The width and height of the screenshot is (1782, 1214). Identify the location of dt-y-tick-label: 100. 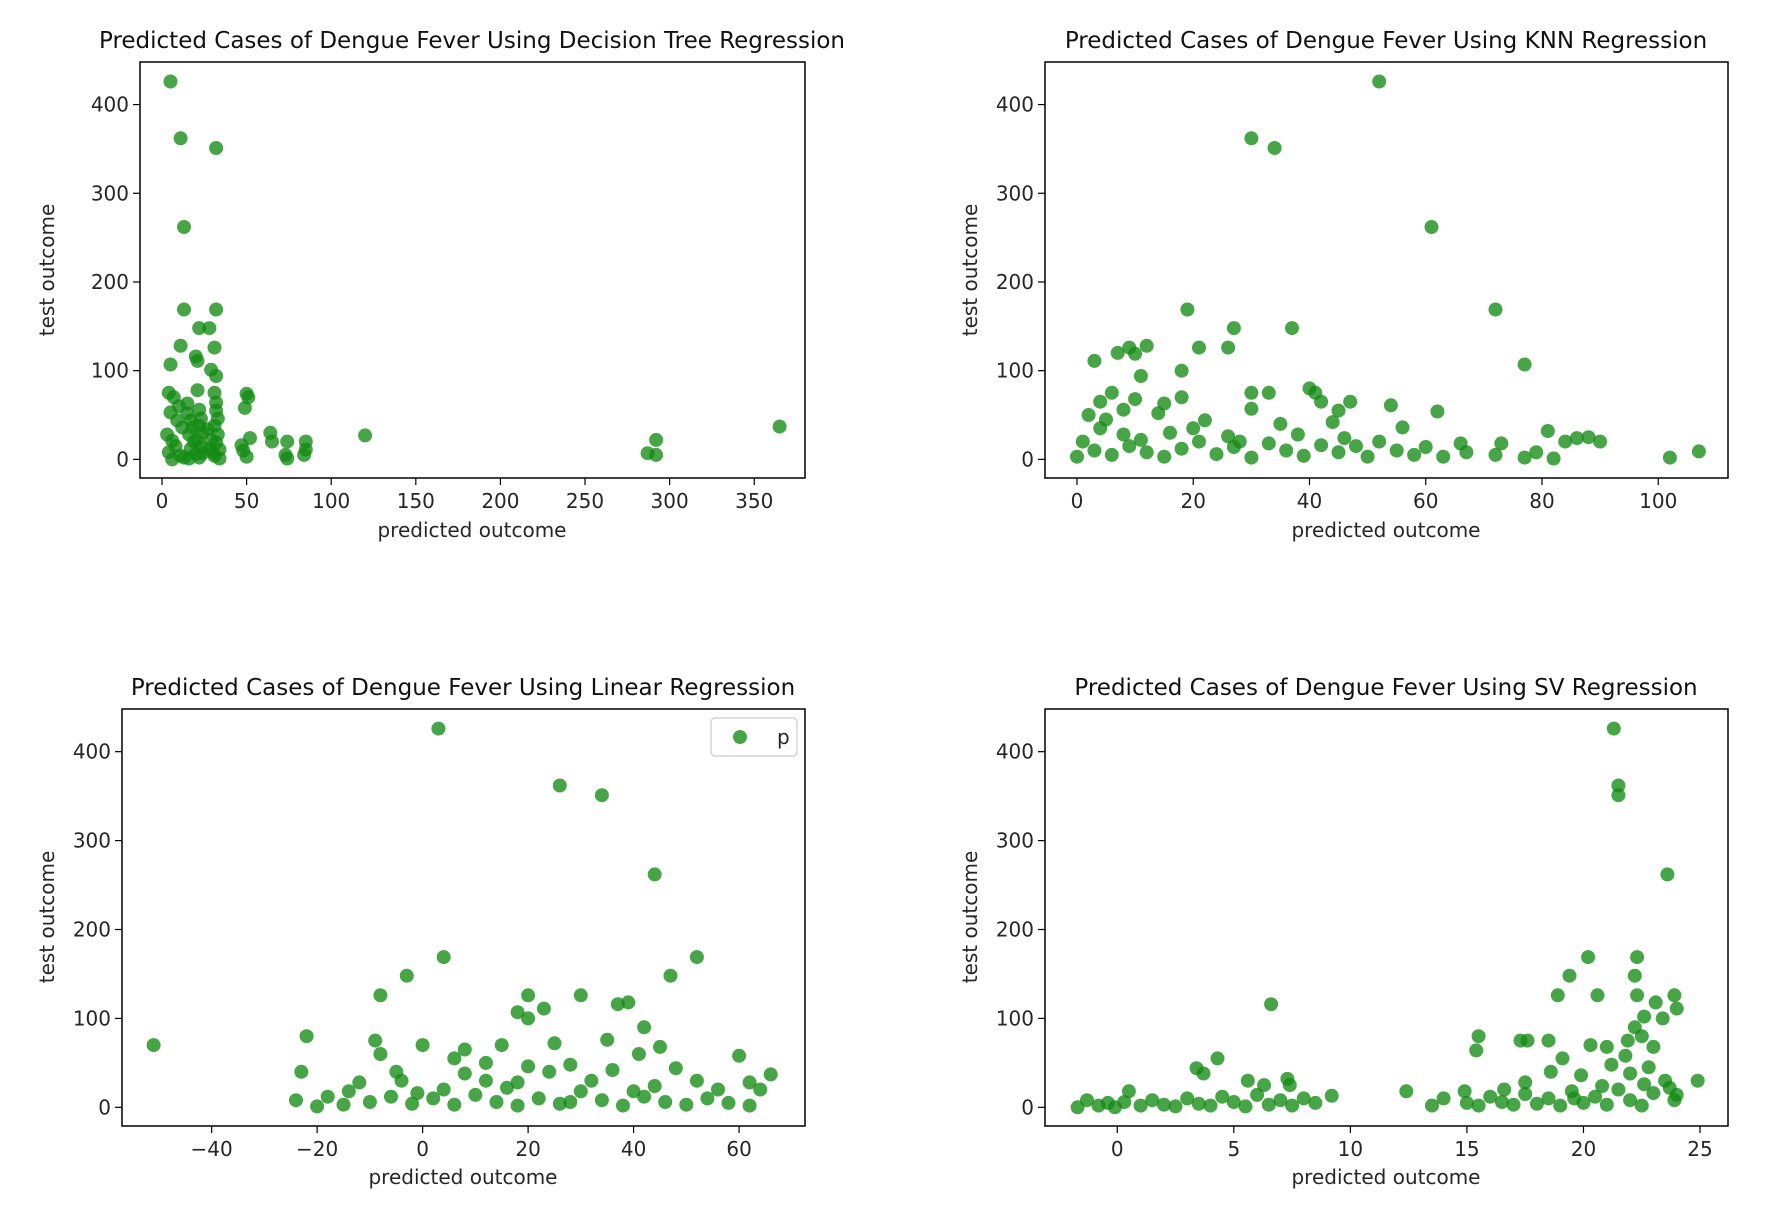
(110, 371).